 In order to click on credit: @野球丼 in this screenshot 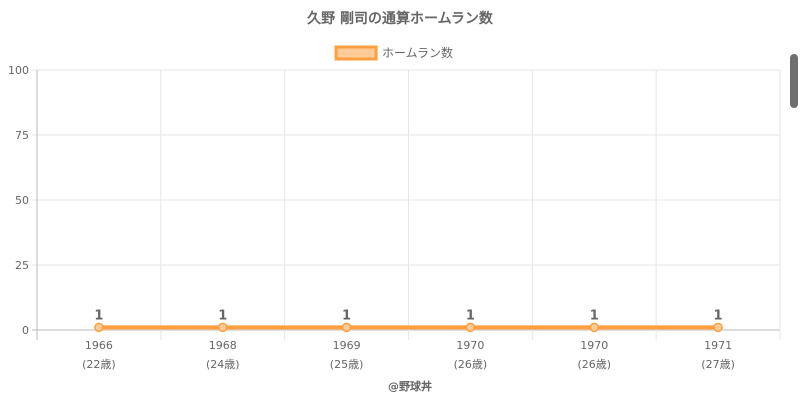, I will do `click(410, 386)`.